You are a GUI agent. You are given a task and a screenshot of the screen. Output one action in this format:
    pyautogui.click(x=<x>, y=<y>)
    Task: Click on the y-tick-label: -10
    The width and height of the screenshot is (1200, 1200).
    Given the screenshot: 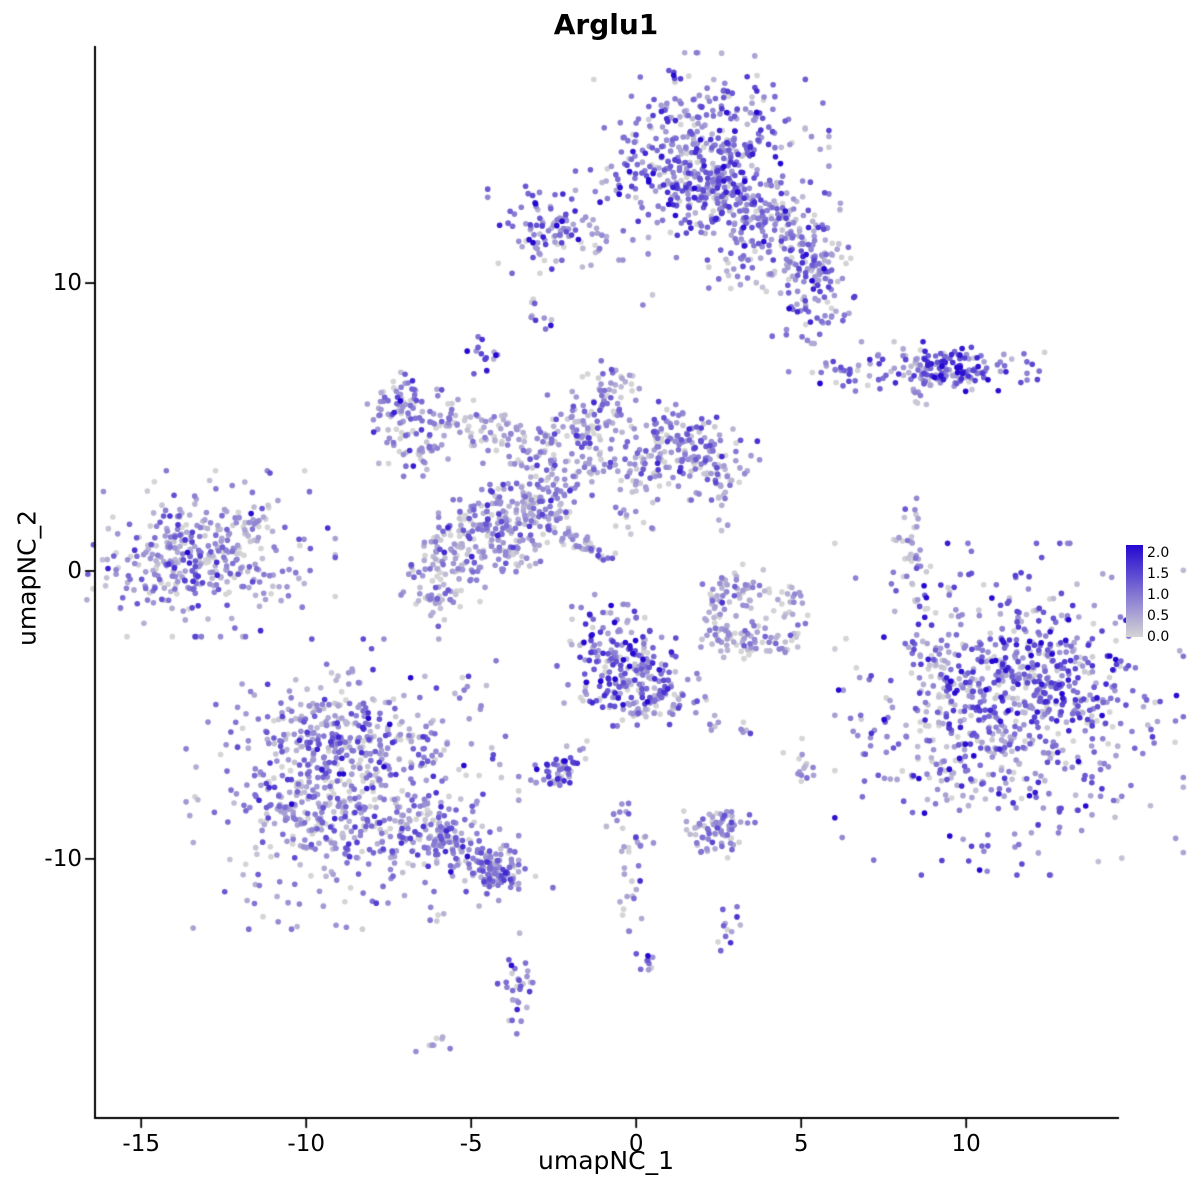 What is the action you would take?
    pyautogui.click(x=63, y=858)
    